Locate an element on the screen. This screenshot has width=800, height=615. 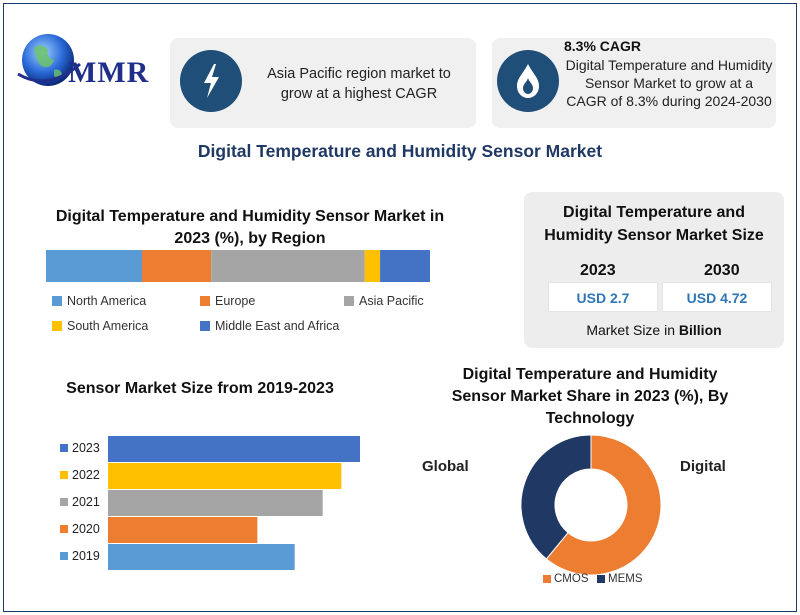
sensor-size-bars is located at coordinates (234, 503).